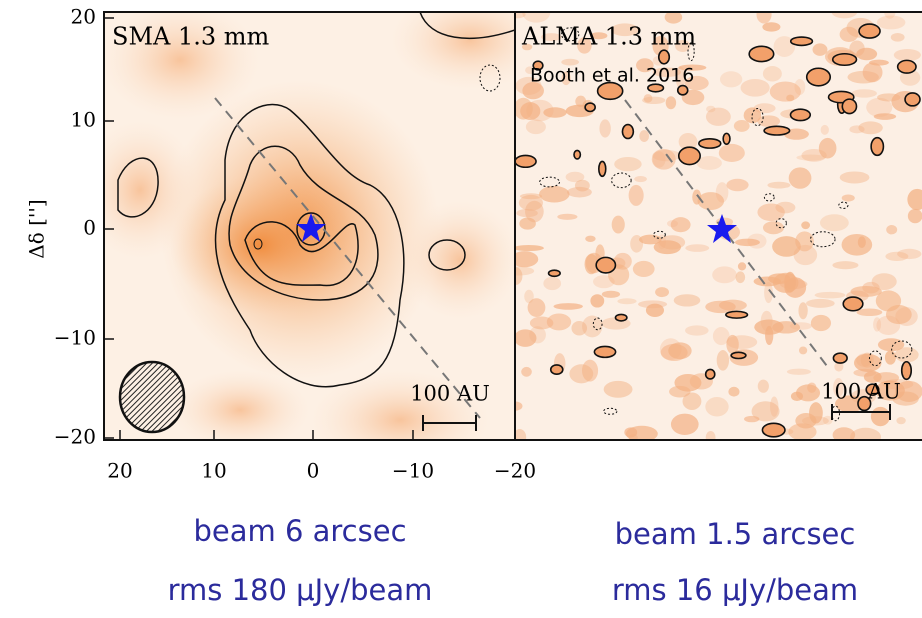  Describe the element at coordinates (75, 437) in the screenshot. I see `y-tick-label: −20` at that location.